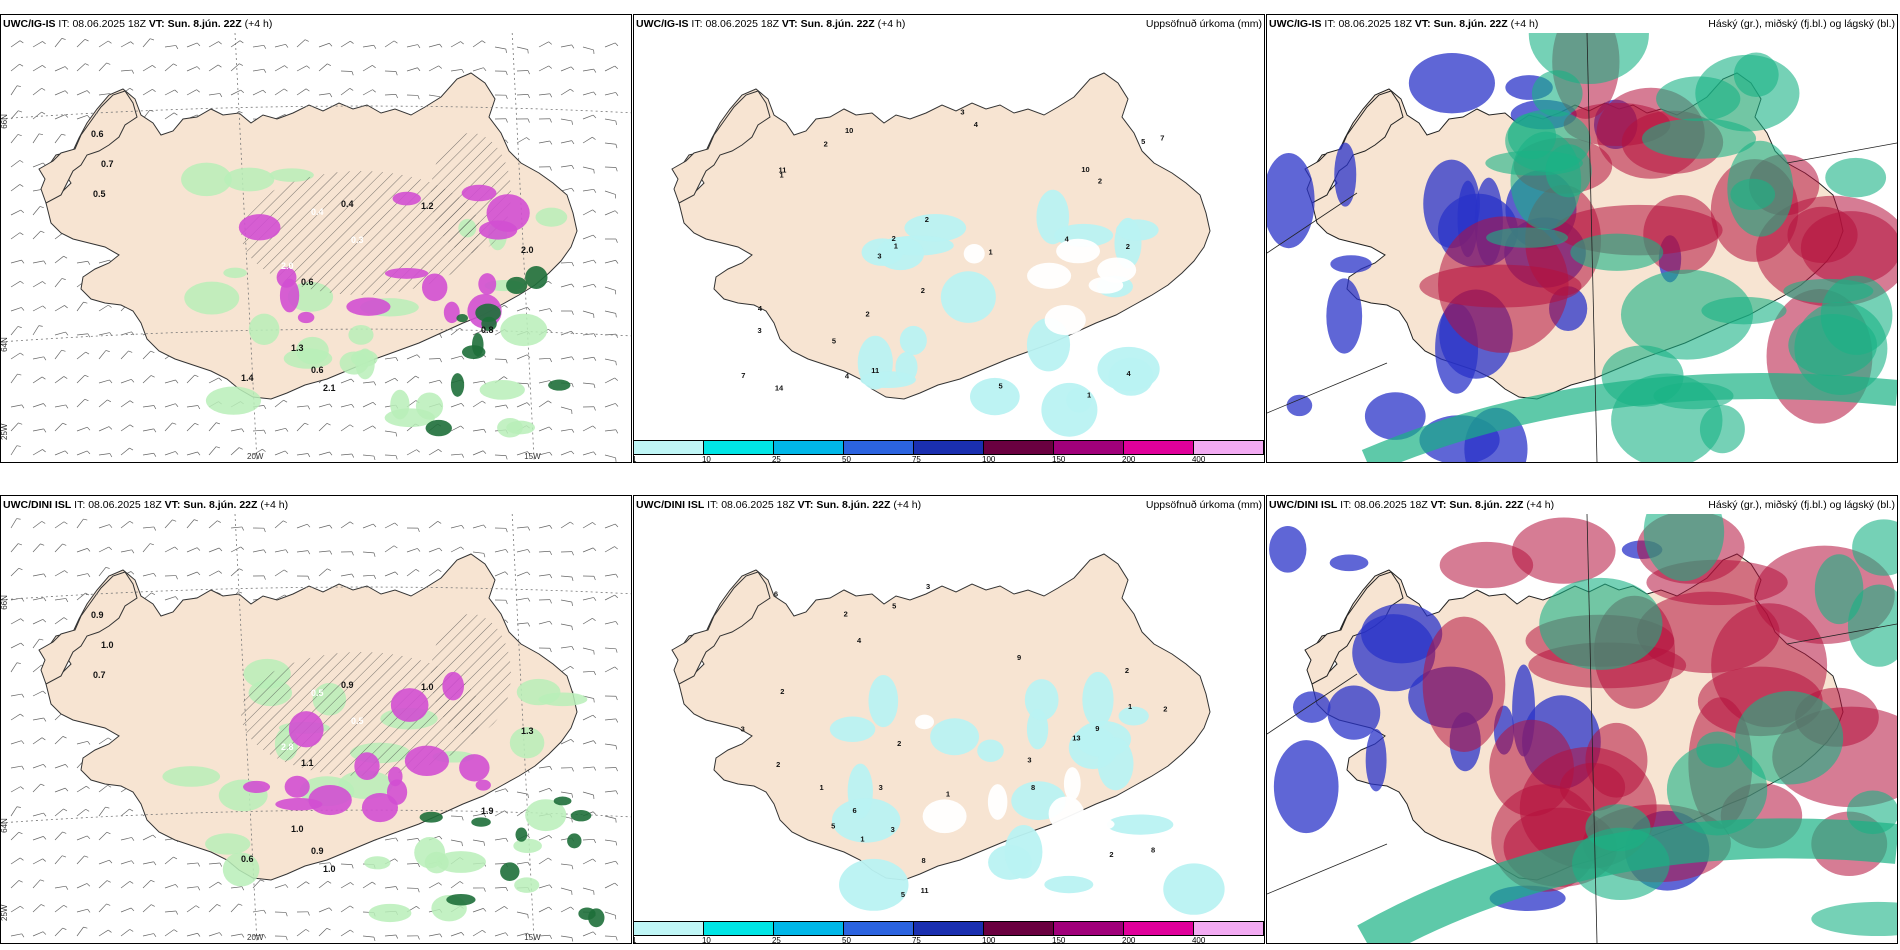  What do you see at coordinates (1097, 728) in the screenshot?
I see `accum-value-label: 9` at bounding box center [1097, 728].